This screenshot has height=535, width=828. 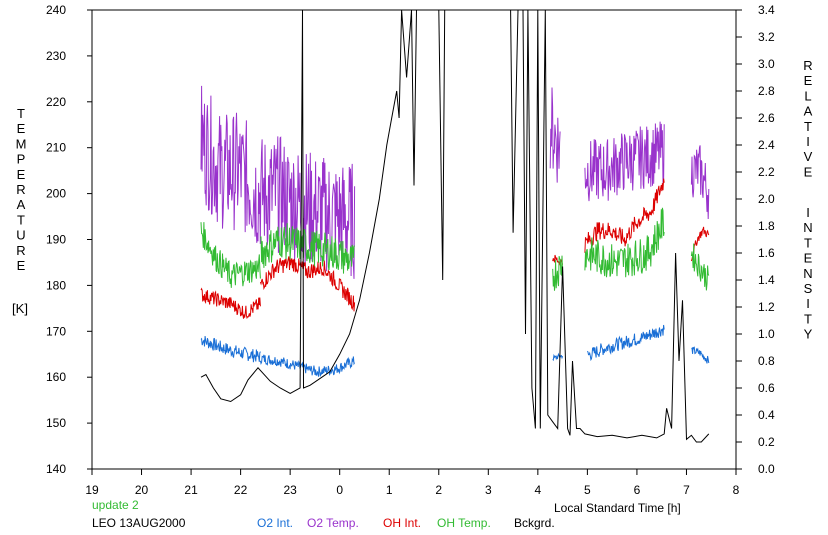 What do you see at coordinates (766, 469) in the screenshot?
I see `y-right-tick-label: 0.0` at bounding box center [766, 469].